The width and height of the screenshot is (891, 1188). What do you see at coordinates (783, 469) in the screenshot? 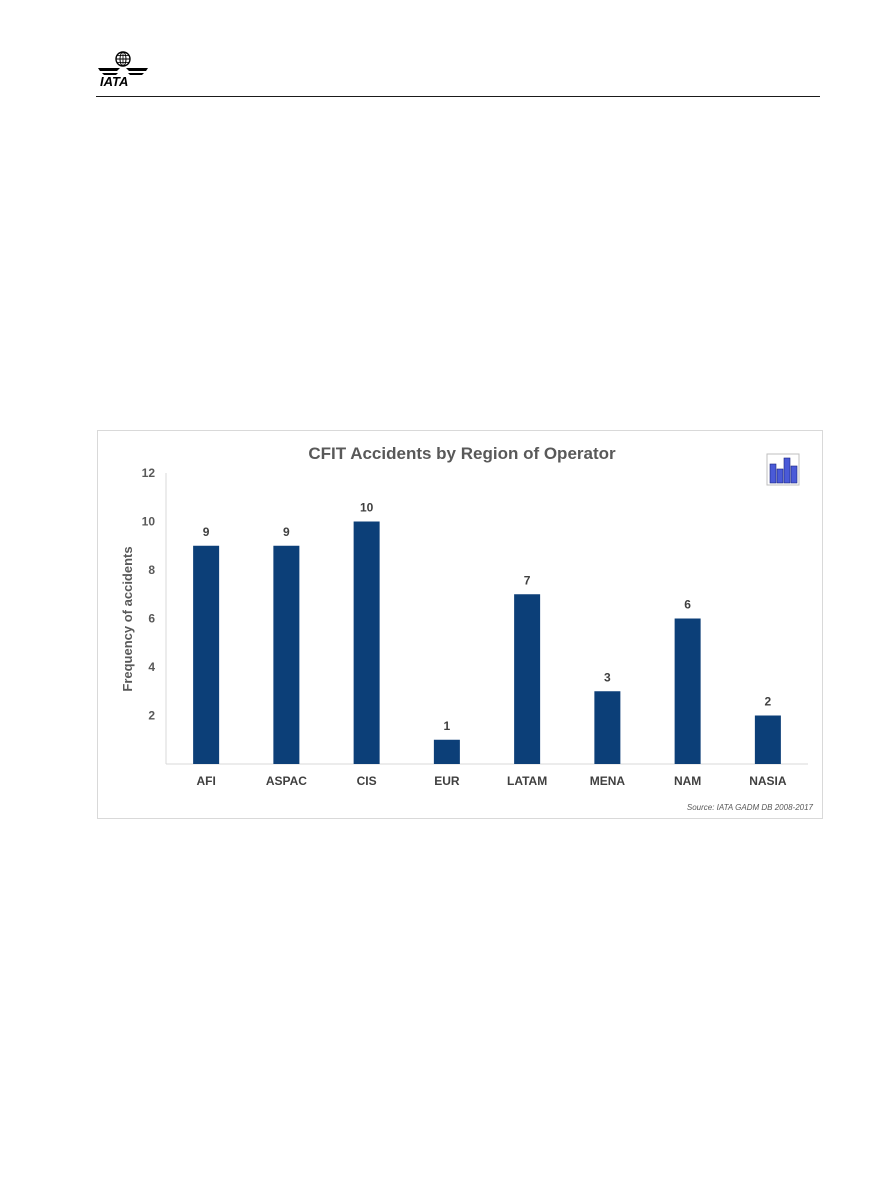
I see `bar-chart-icon` at bounding box center [783, 469].